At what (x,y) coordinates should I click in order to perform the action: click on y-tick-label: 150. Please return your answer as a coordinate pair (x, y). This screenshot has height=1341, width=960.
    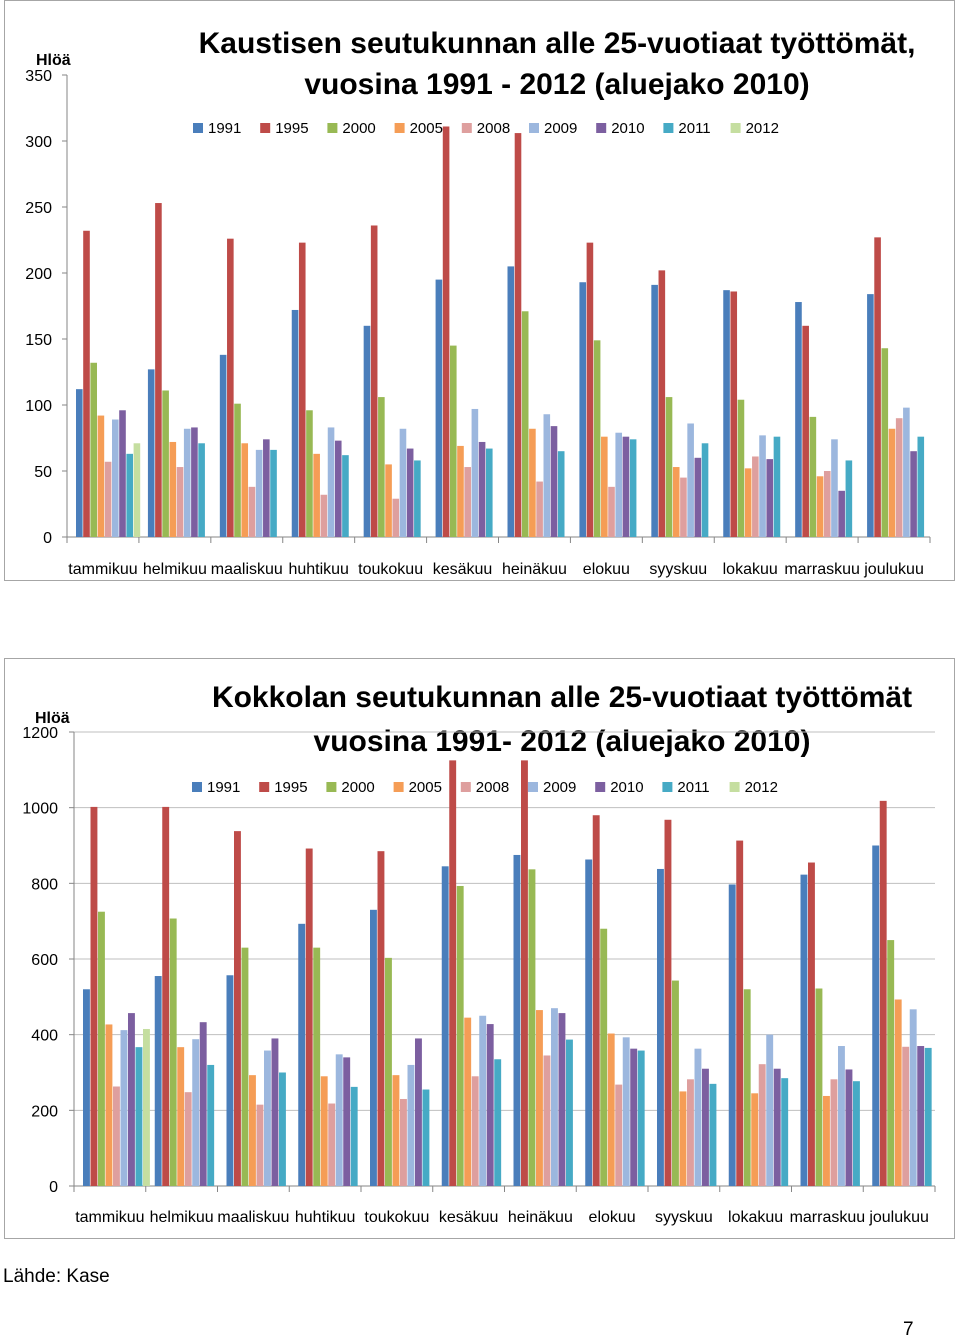
    Looking at the image, I should click on (38, 340).